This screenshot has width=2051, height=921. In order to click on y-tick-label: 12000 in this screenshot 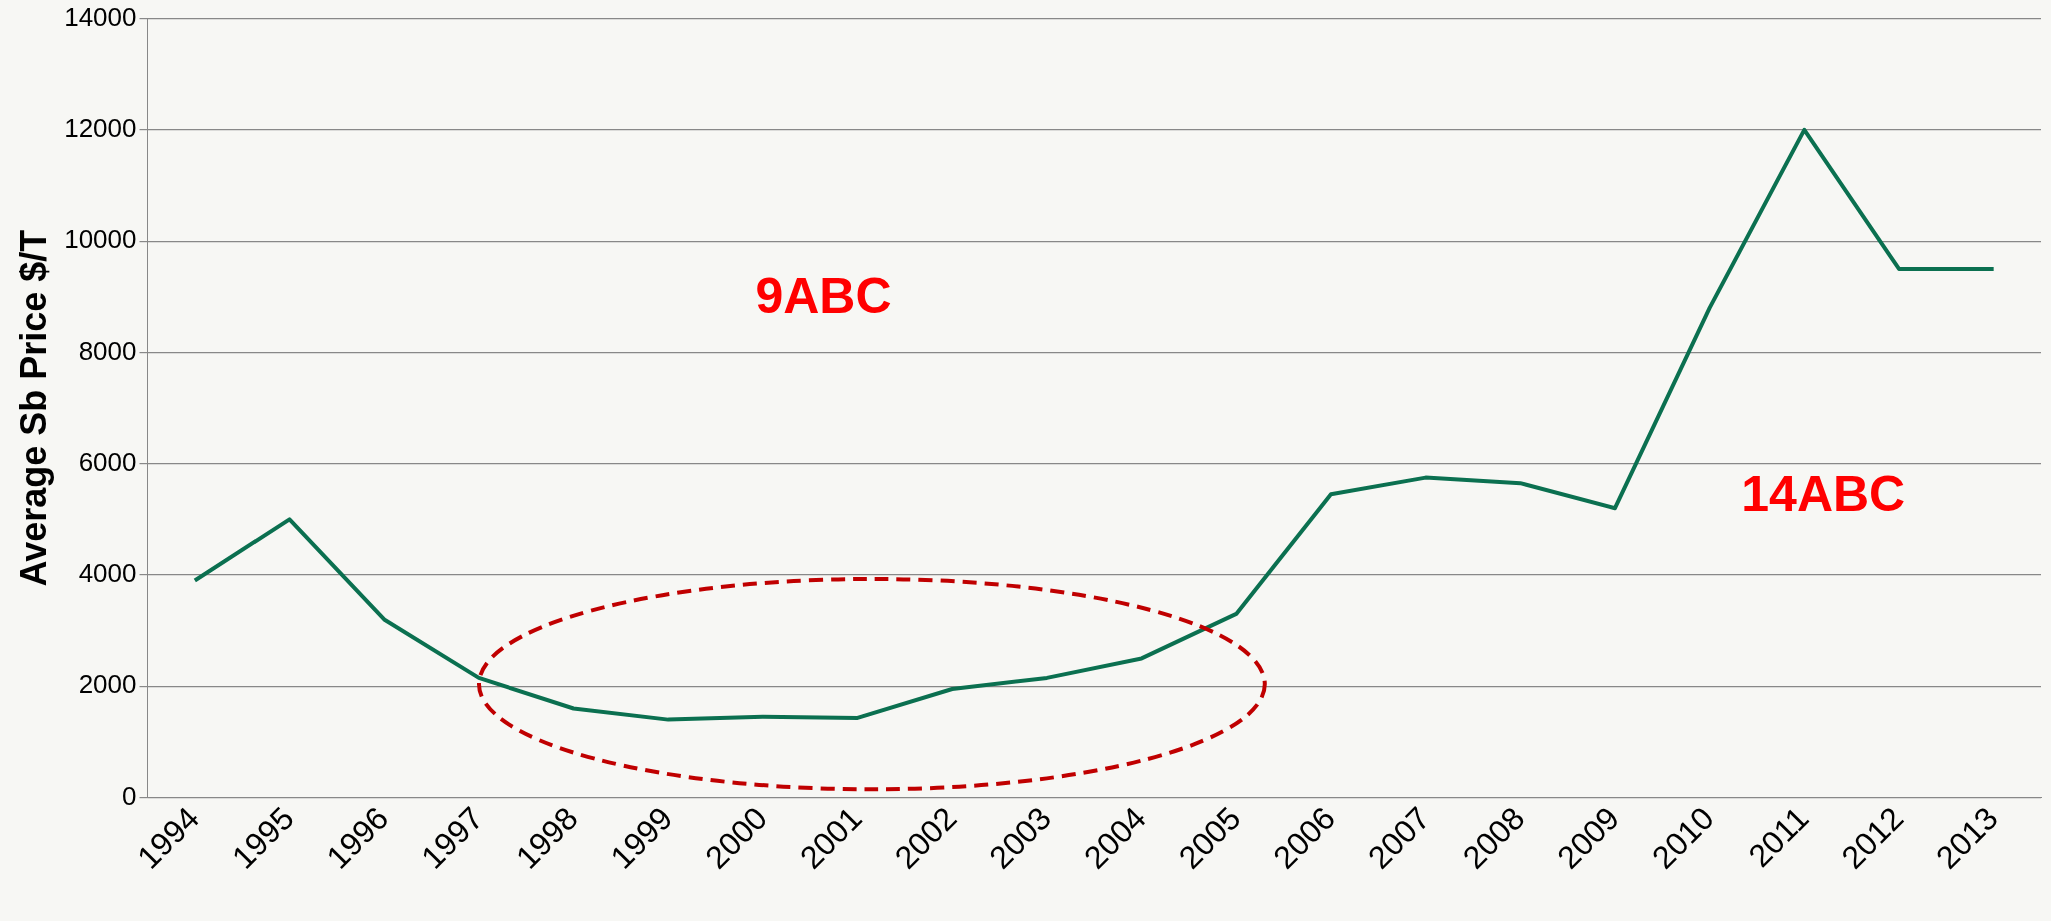, I will do `click(100, 128)`.